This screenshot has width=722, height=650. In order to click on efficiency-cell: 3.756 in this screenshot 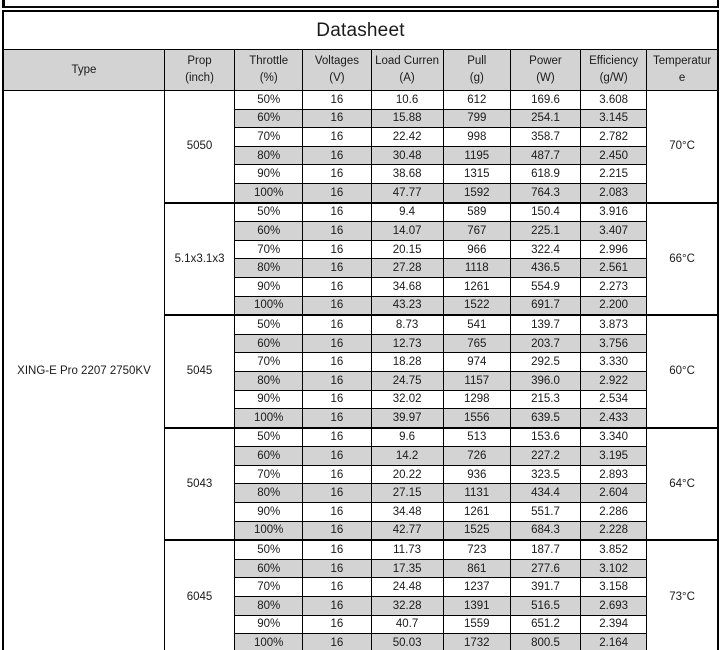, I will do `click(614, 343)`.